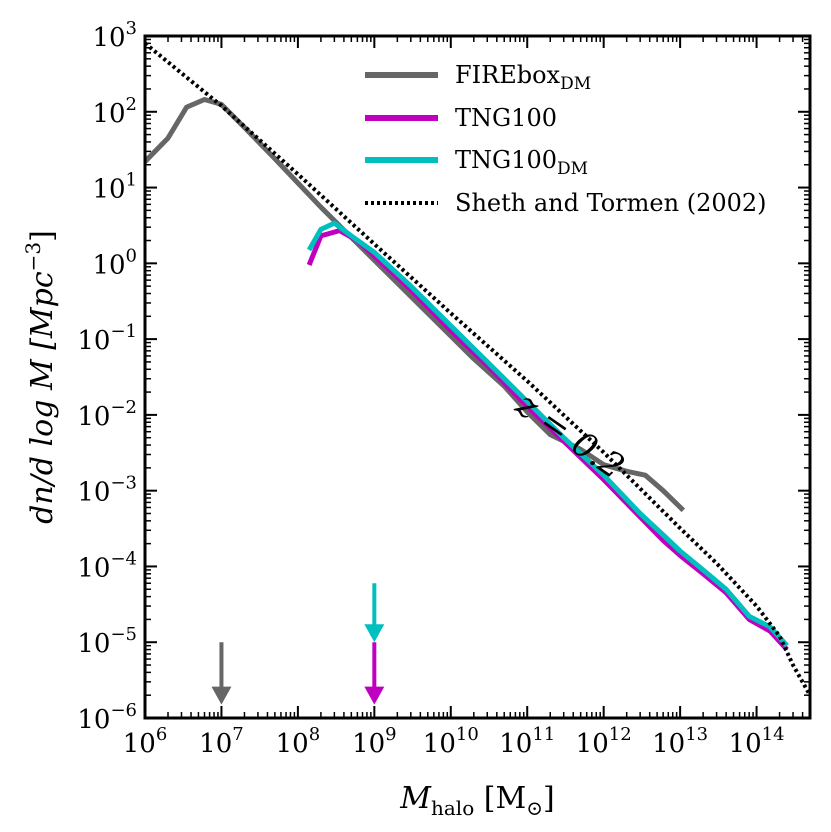 Image resolution: width=831 pixels, height=832 pixels. I want to click on firebox-resolution-arrow, so click(221, 673).